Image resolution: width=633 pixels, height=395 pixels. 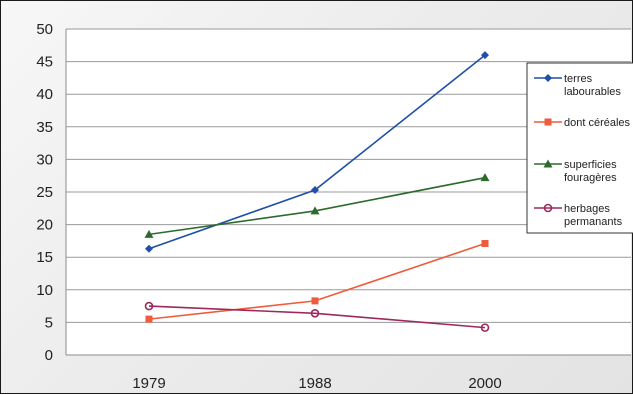 What do you see at coordinates (49, 322) in the screenshot?
I see `y-tick-label: 5` at bounding box center [49, 322].